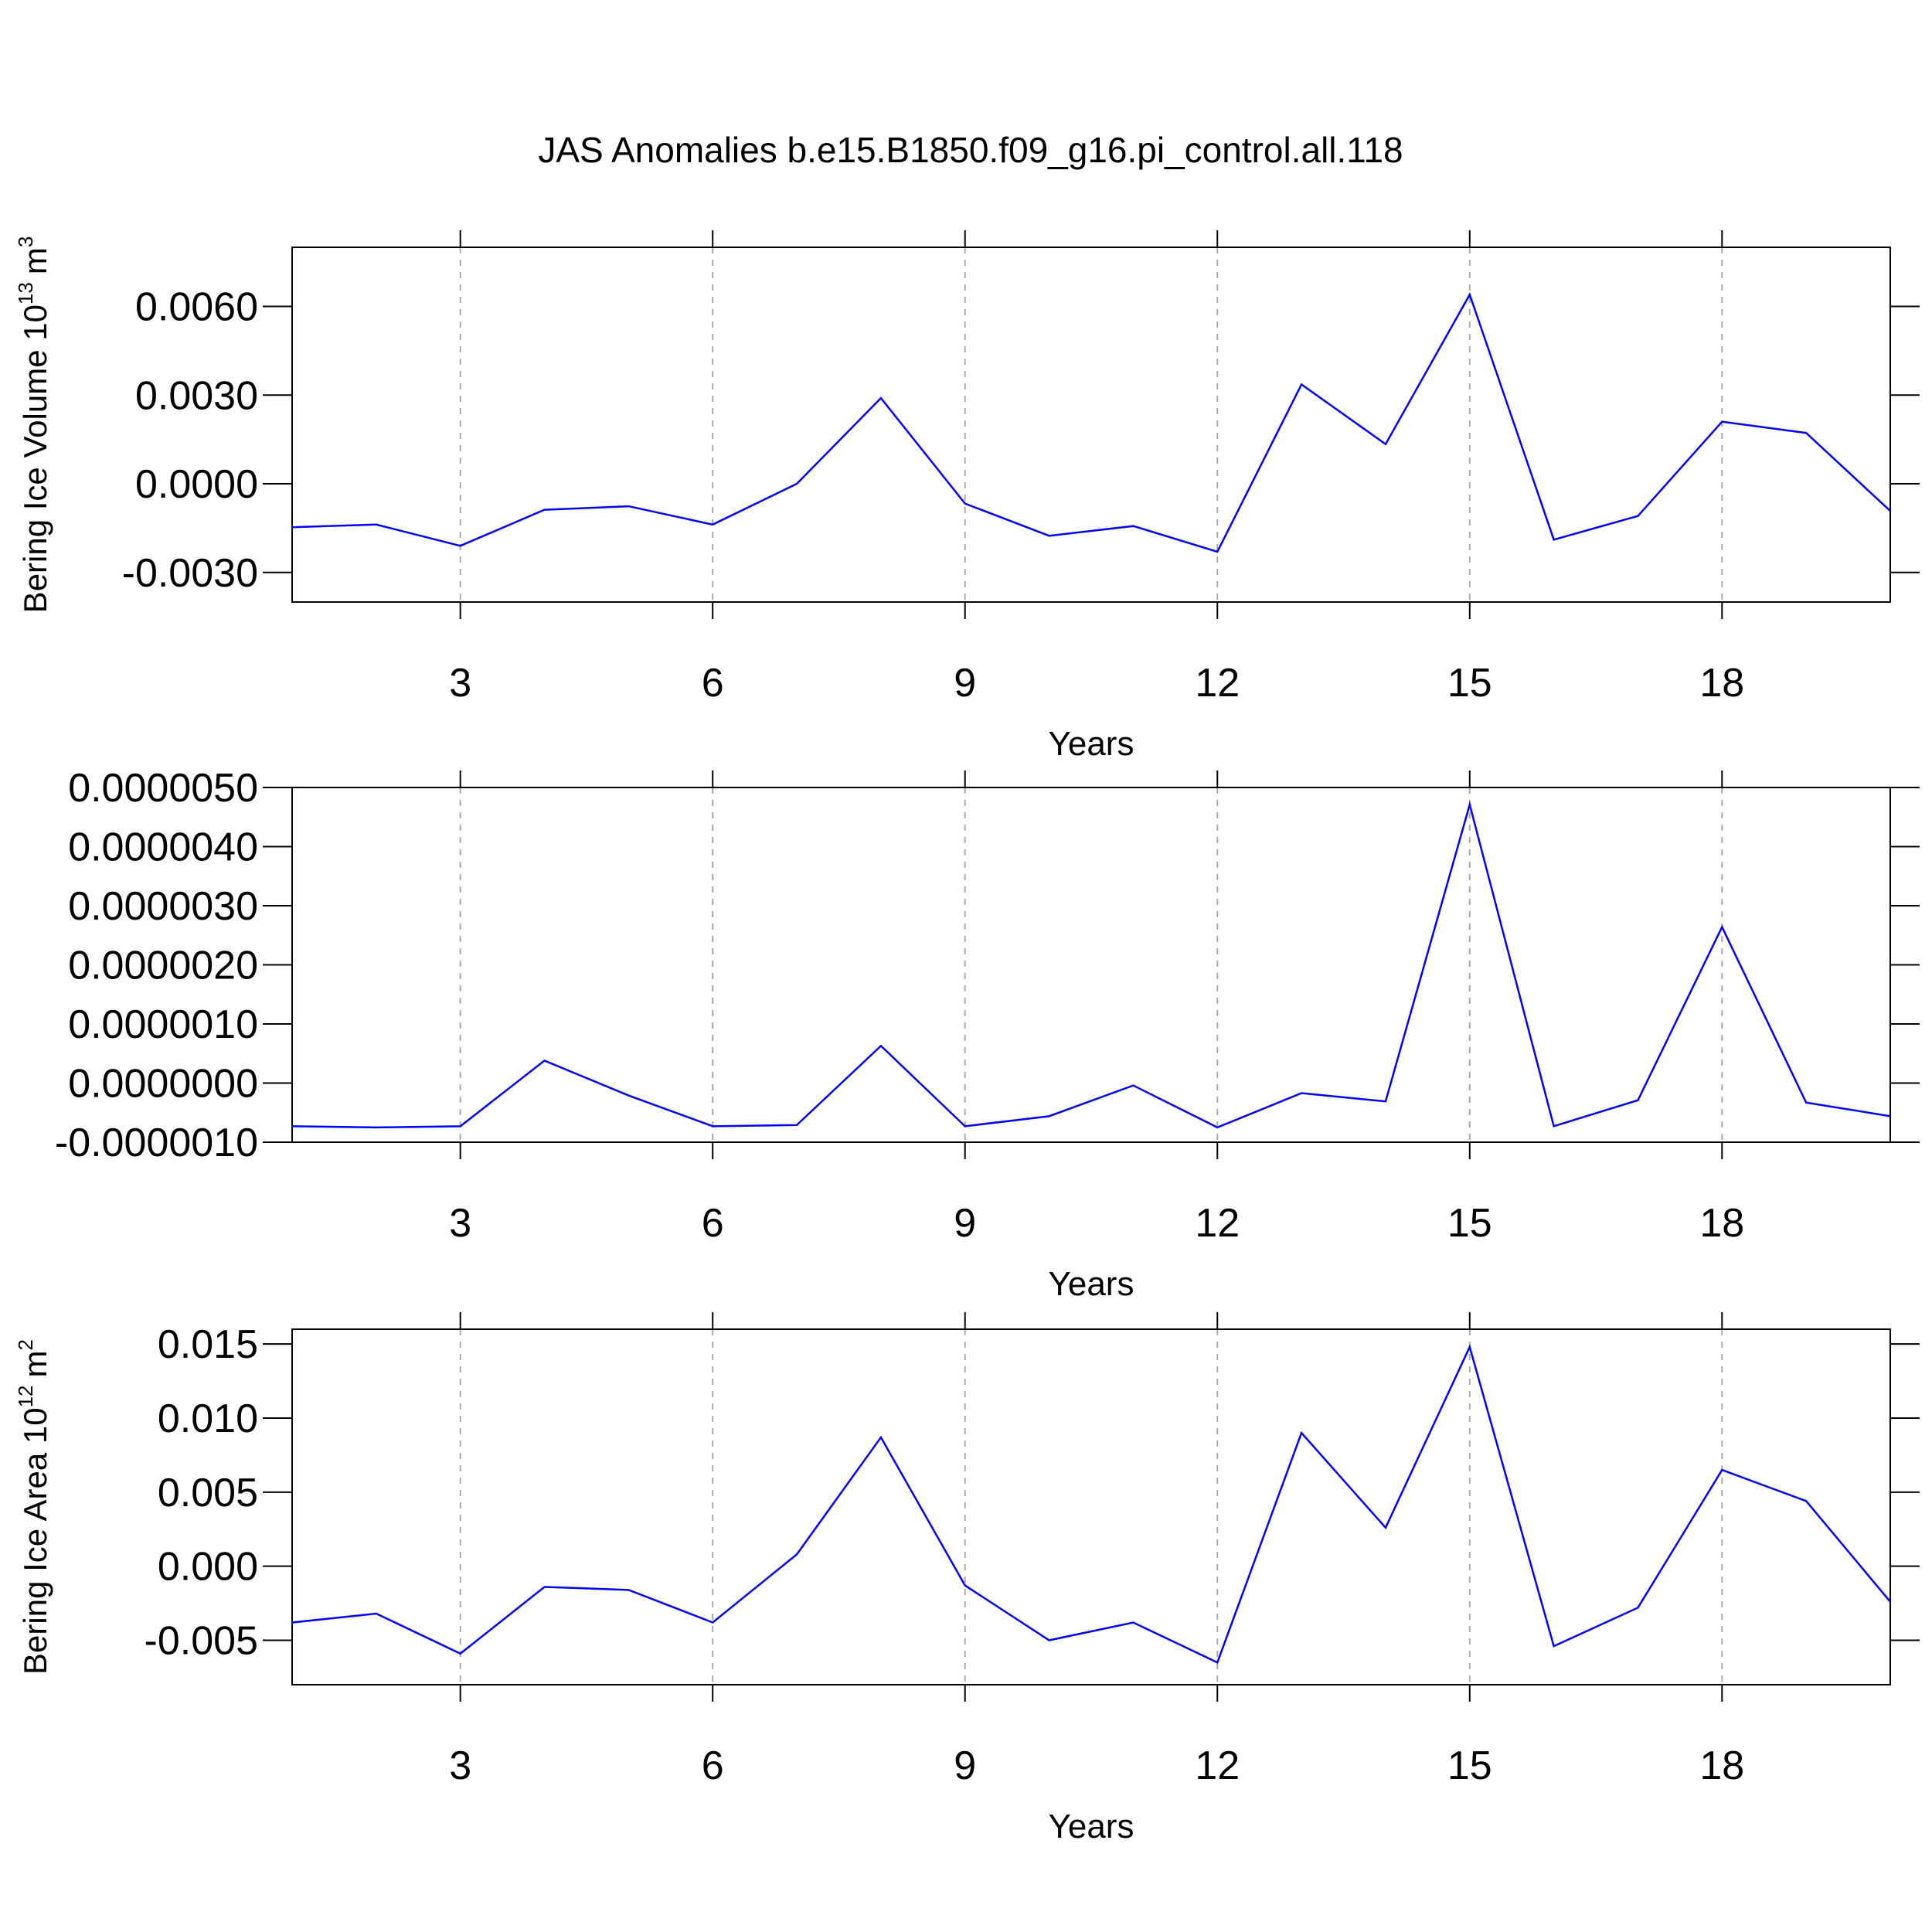 The width and height of the screenshot is (1932, 1932). What do you see at coordinates (163, 1024) in the screenshot?
I see `y-tick-label: 0.0000010` at bounding box center [163, 1024].